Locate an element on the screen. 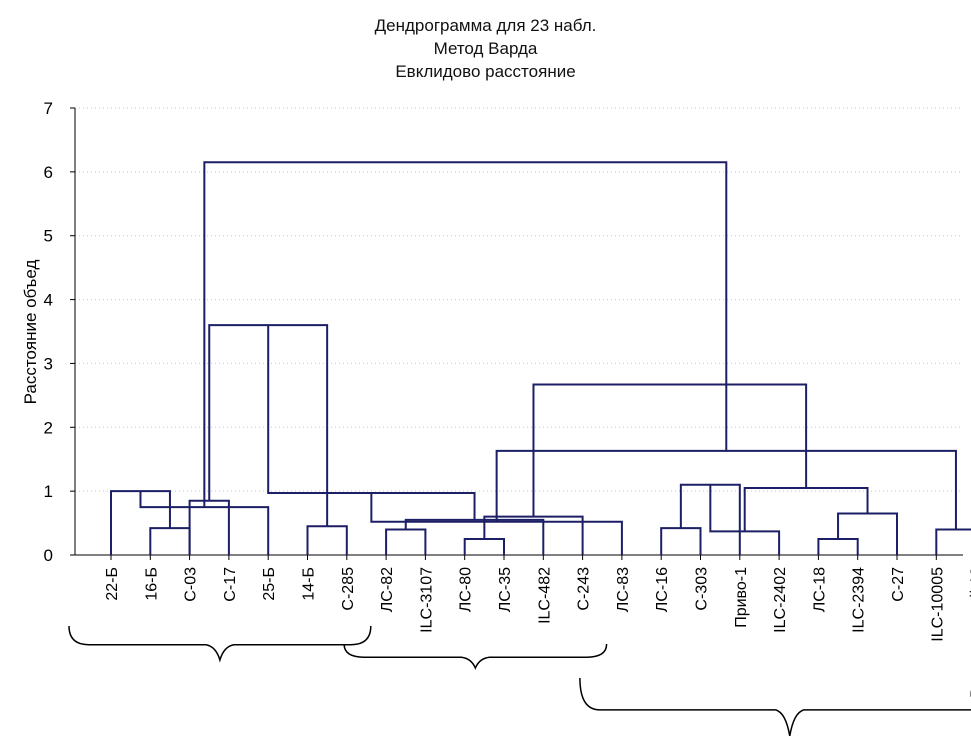 The height and width of the screenshot is (736, 971). leaf-label-9: ILC-3107 is located at coordinates (426, 600).